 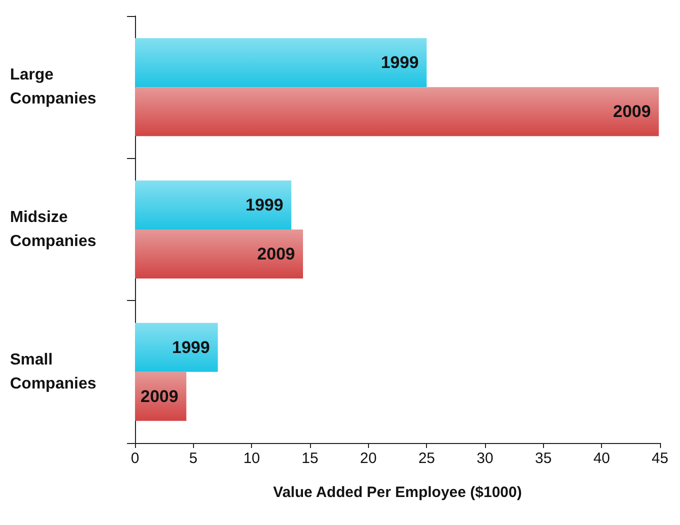 I want to click on x-tick-label: 25, so click(x=427, y=458).